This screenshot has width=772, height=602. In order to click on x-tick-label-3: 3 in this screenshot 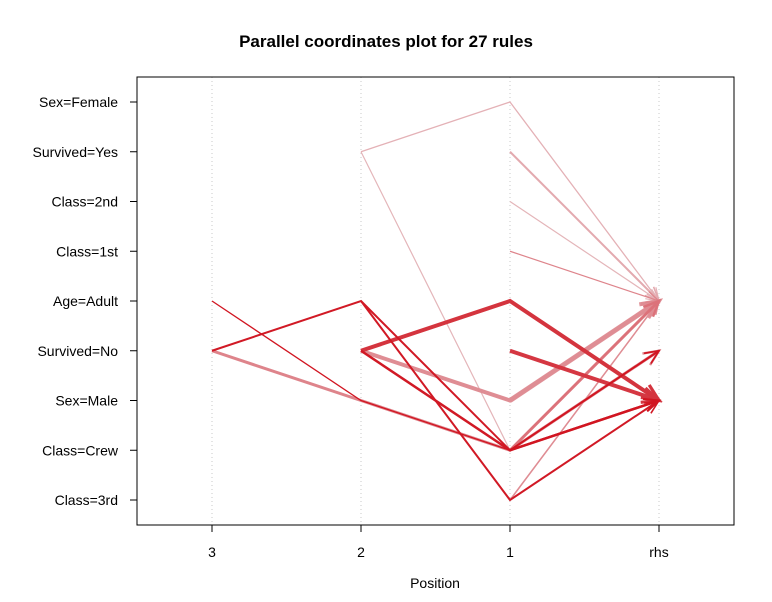, I will do `click(212, 552)`.